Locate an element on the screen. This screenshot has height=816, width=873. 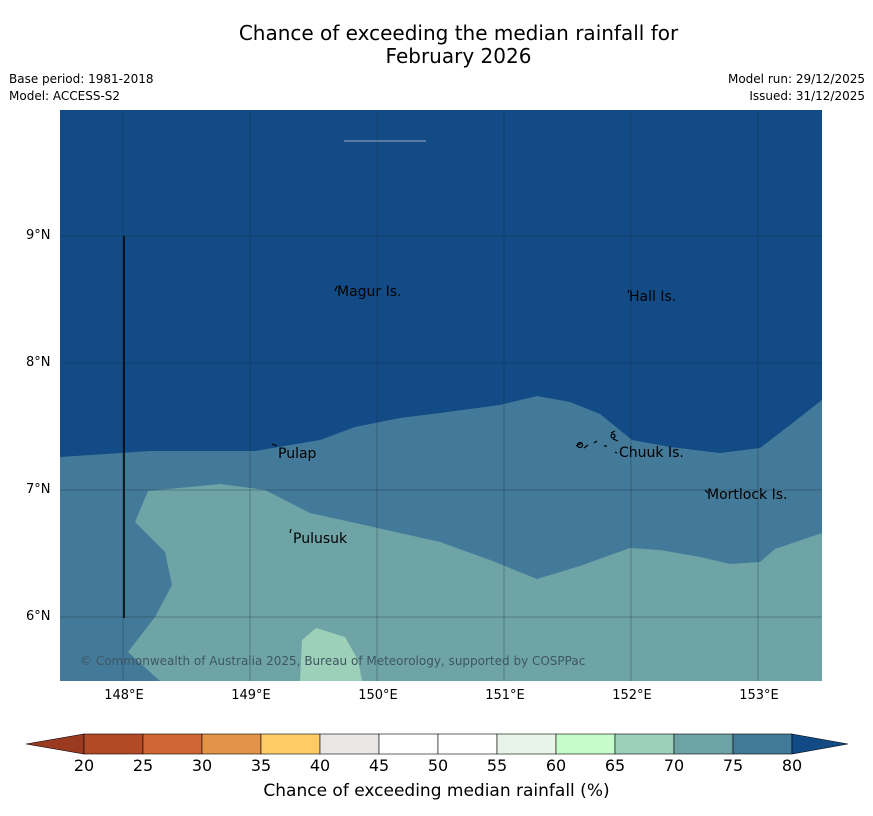
colorbar-tick-label: 20 is located at coordinates (84, 765).